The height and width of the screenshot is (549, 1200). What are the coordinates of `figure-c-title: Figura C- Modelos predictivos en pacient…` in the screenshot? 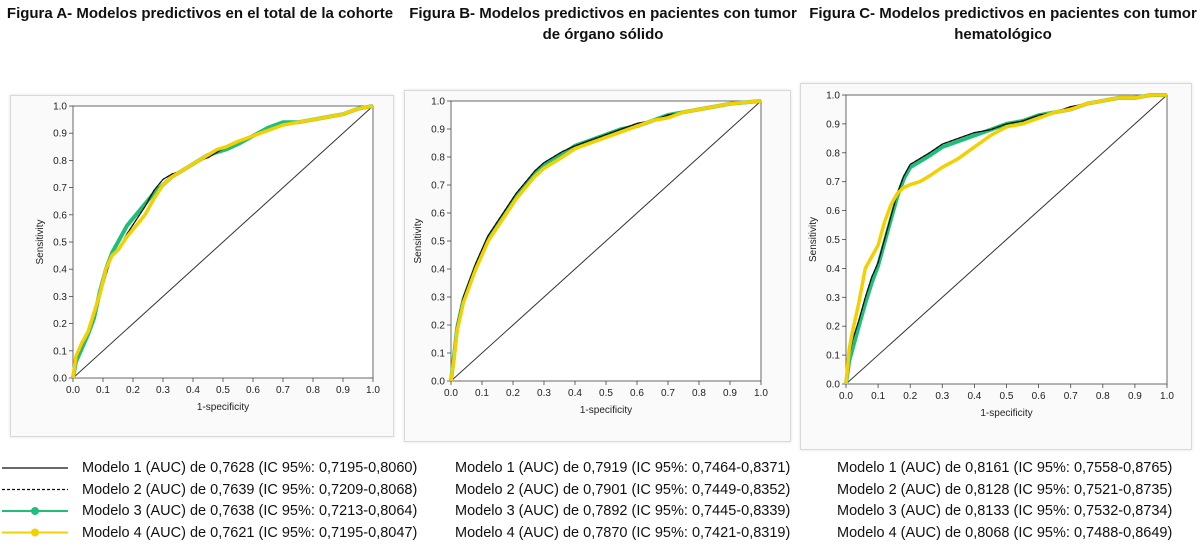 It's located at (1003, 24).